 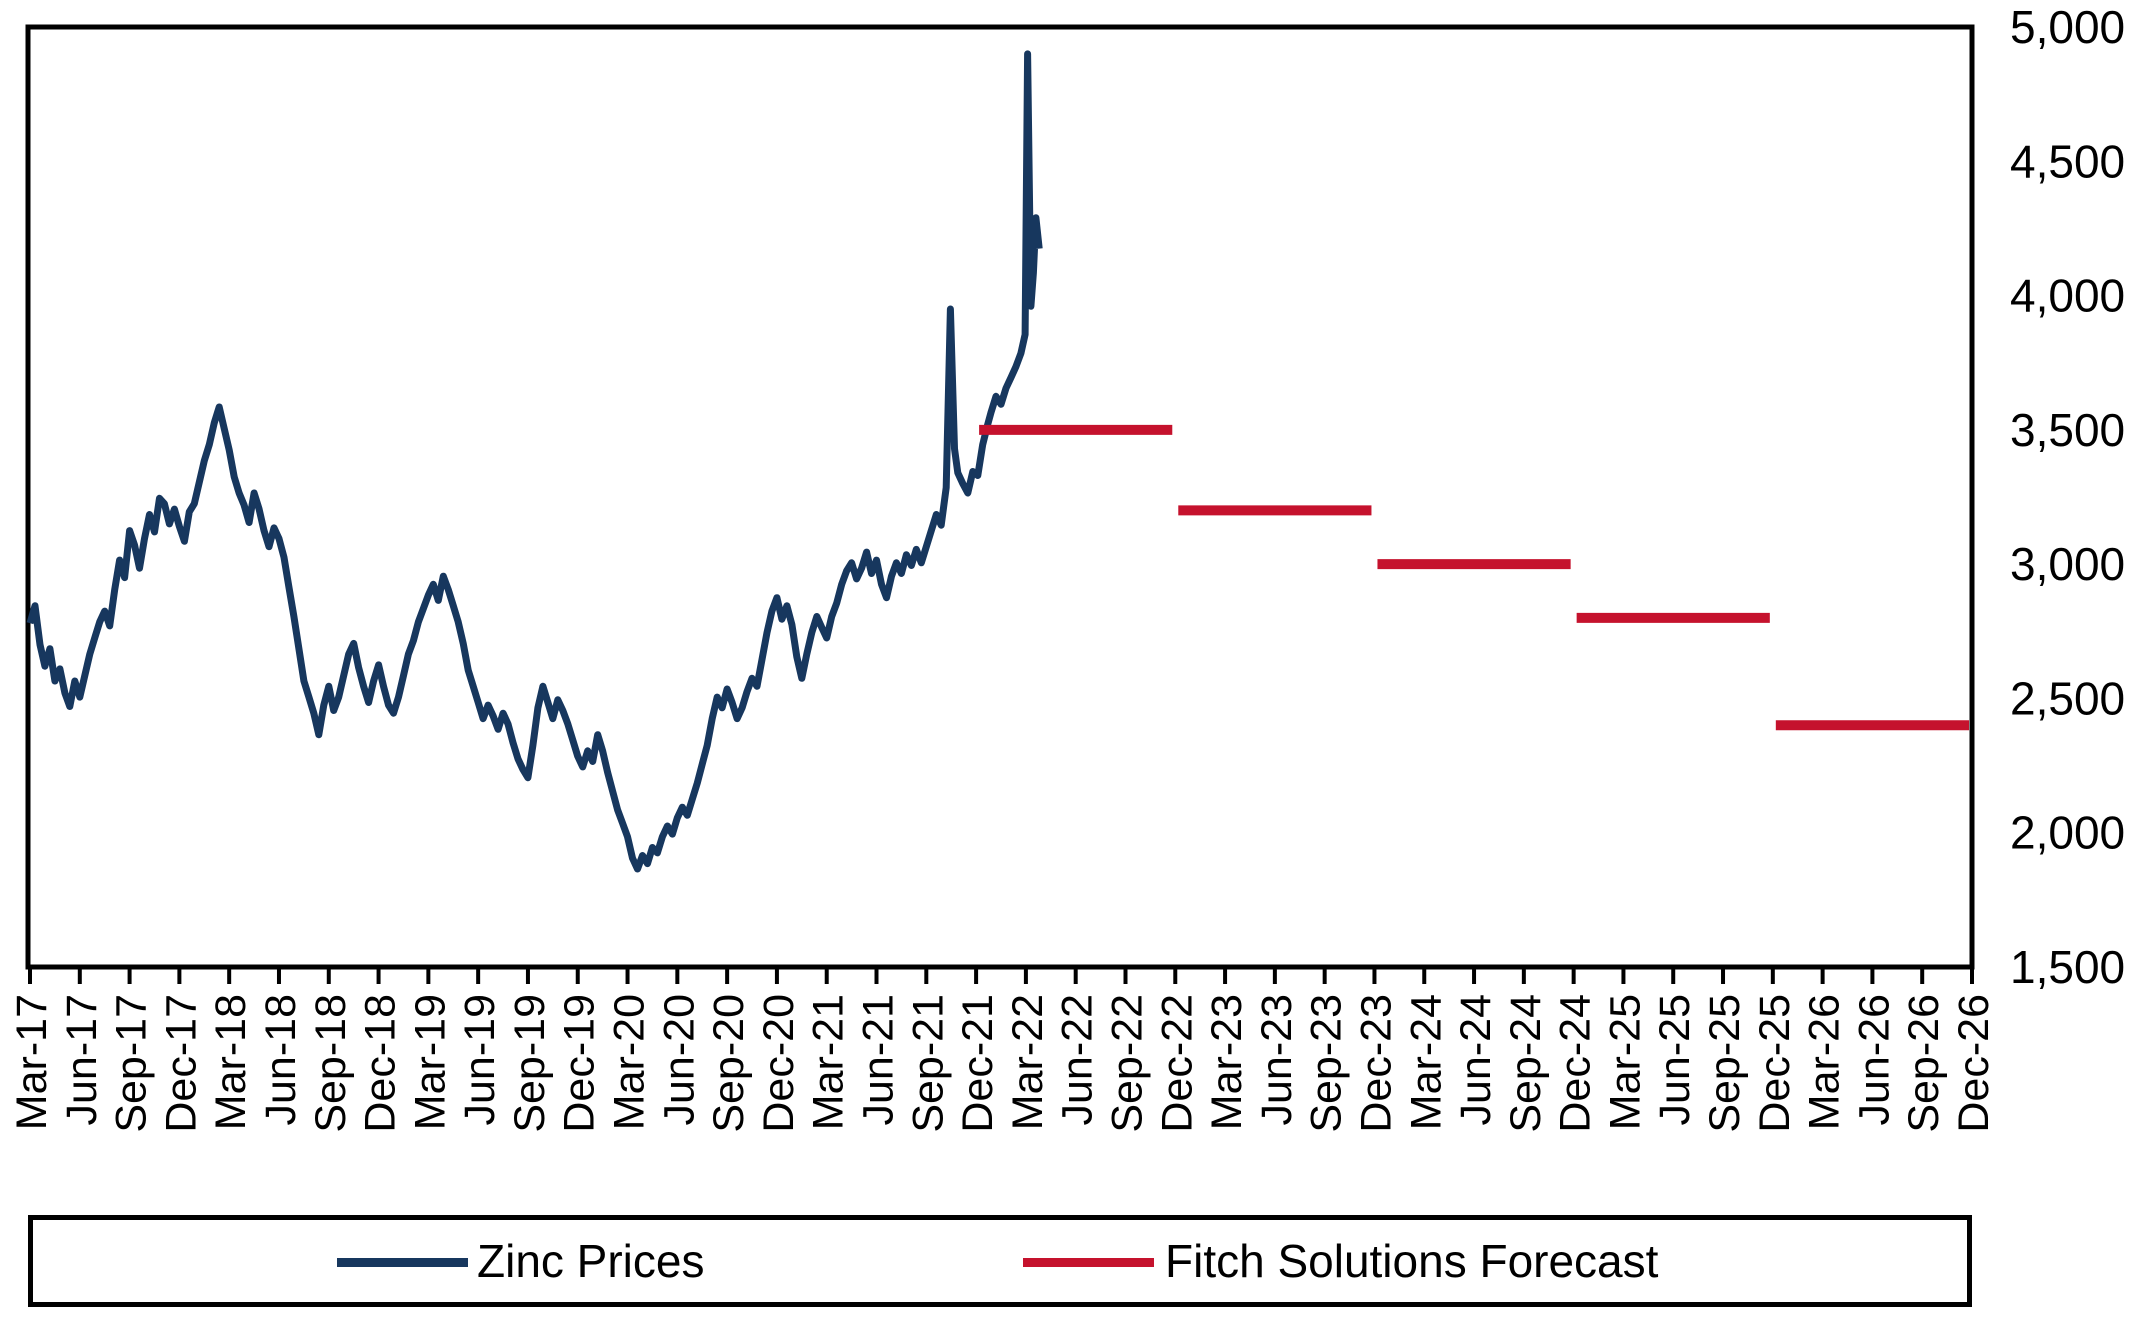 What do you see at coordinates (1078, 1059) in the screenshot?
I see `x-axis-label: Jun-22` at bounding box center [1078, 1059].